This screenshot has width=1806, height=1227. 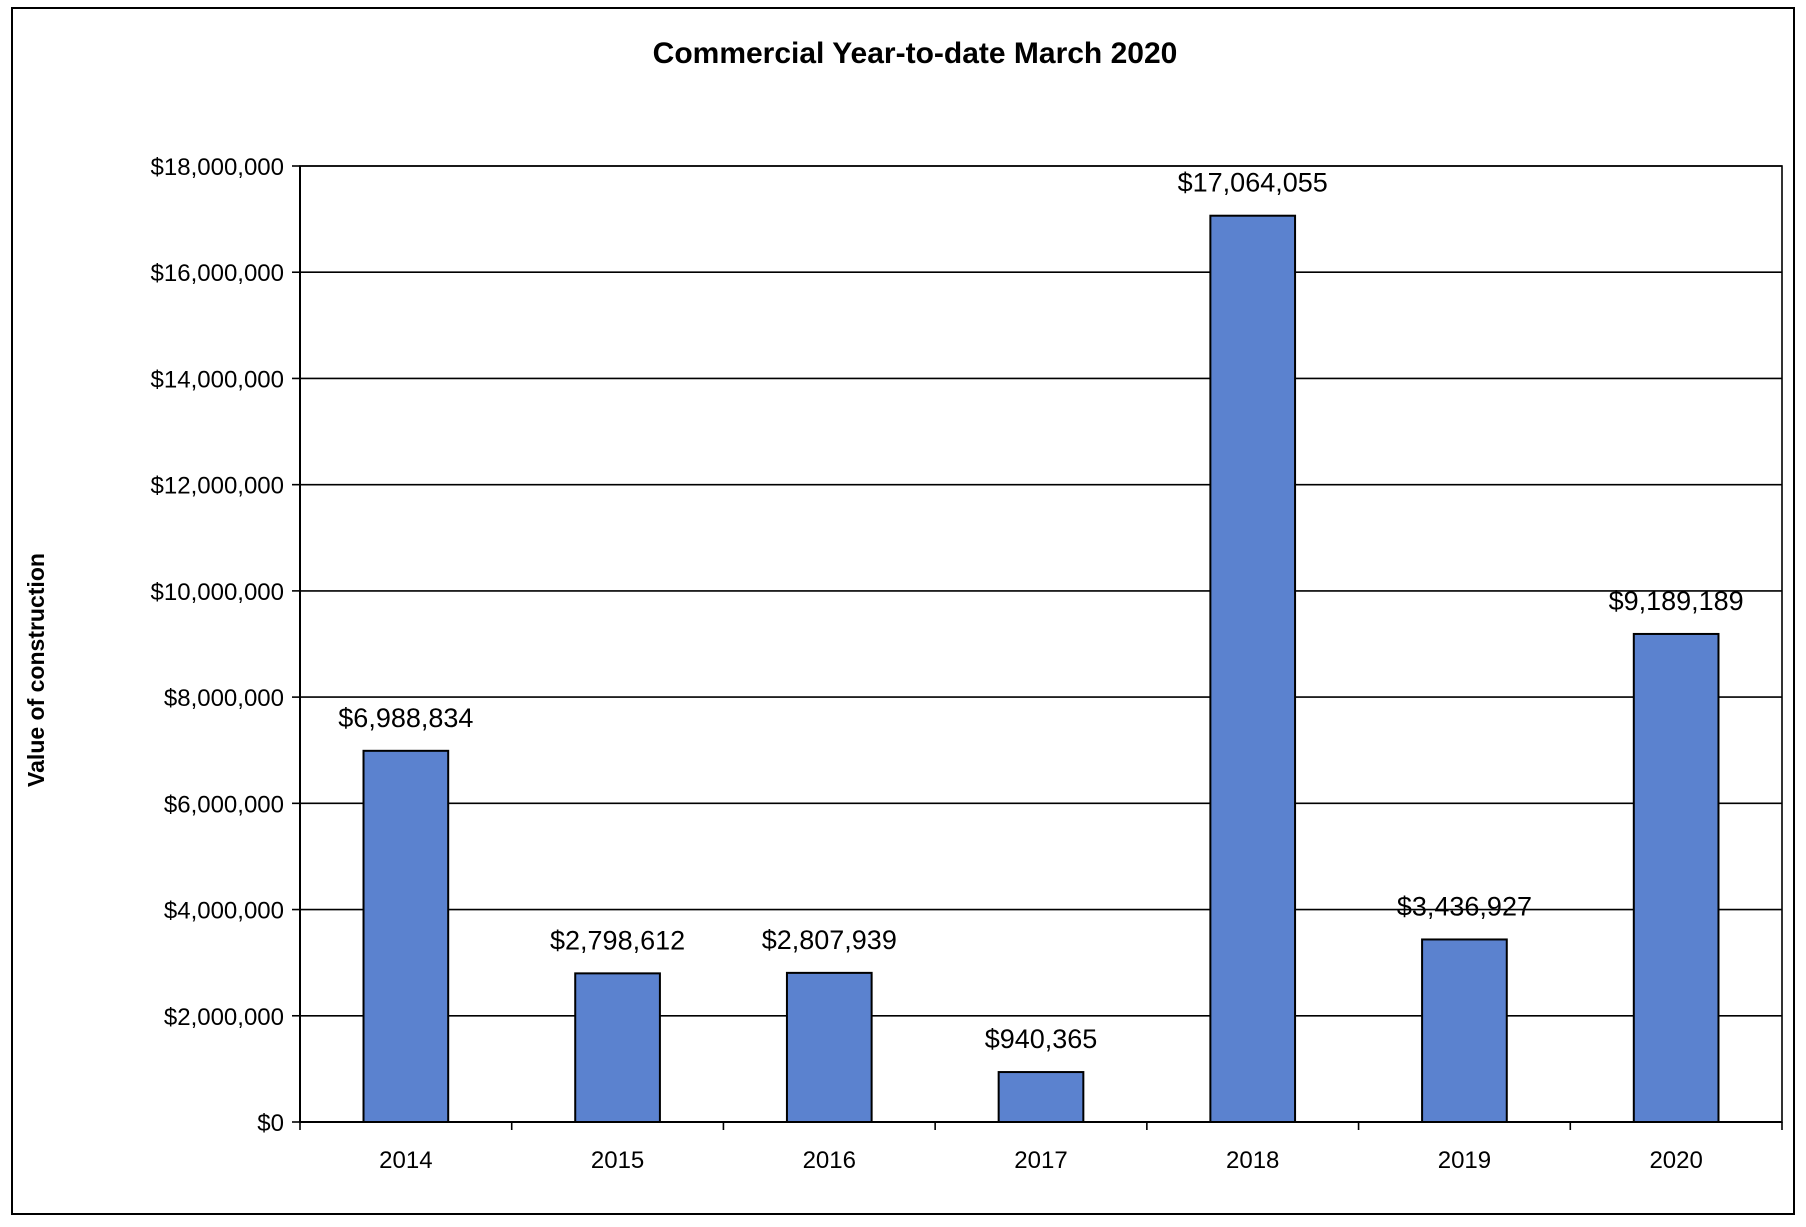 I want to click on x-tick-label: 2018, so click(x=1252, y=1160).